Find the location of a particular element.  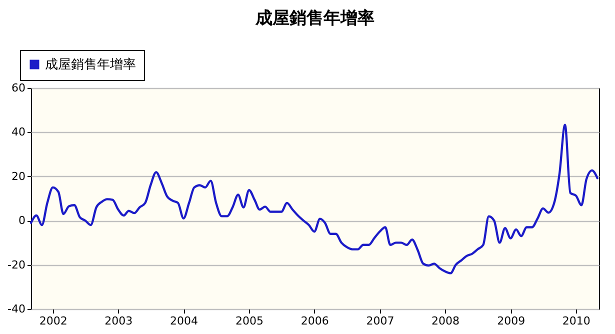

x-tick-label: 2007 is located at coordinates (380, 321).